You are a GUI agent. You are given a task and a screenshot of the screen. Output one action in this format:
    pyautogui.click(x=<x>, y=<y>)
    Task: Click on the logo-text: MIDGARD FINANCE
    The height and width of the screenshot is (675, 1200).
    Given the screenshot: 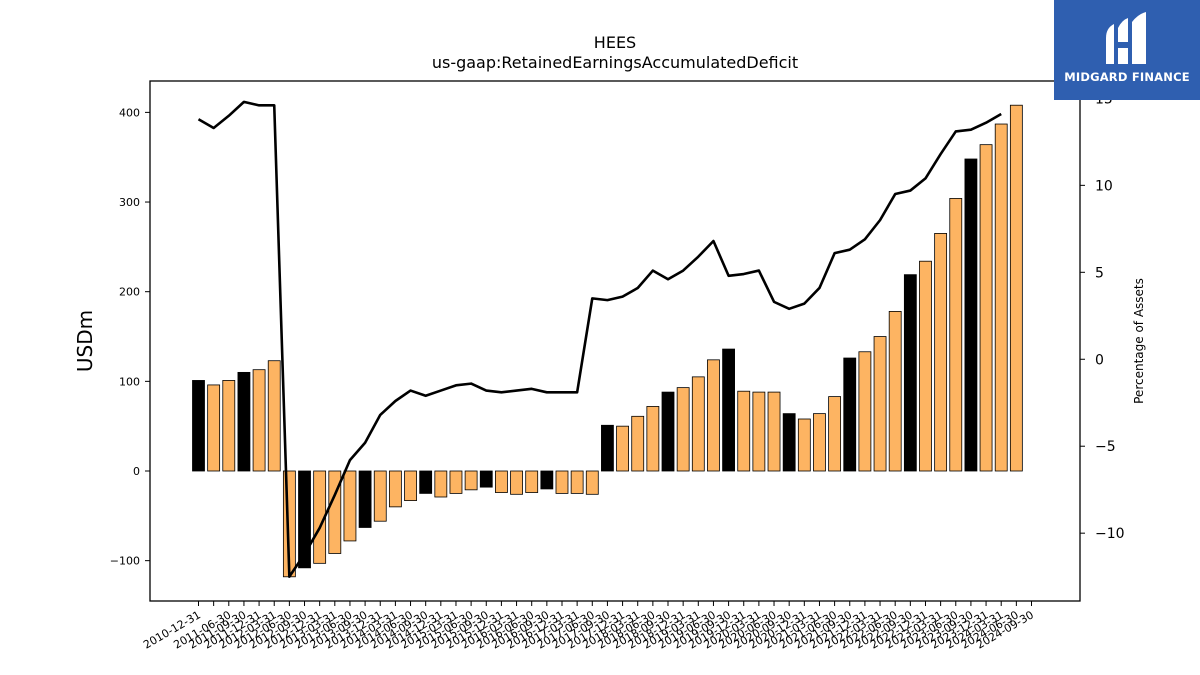 What is the action you would take?
    pyautogui.click(x=1127, y=77)
    